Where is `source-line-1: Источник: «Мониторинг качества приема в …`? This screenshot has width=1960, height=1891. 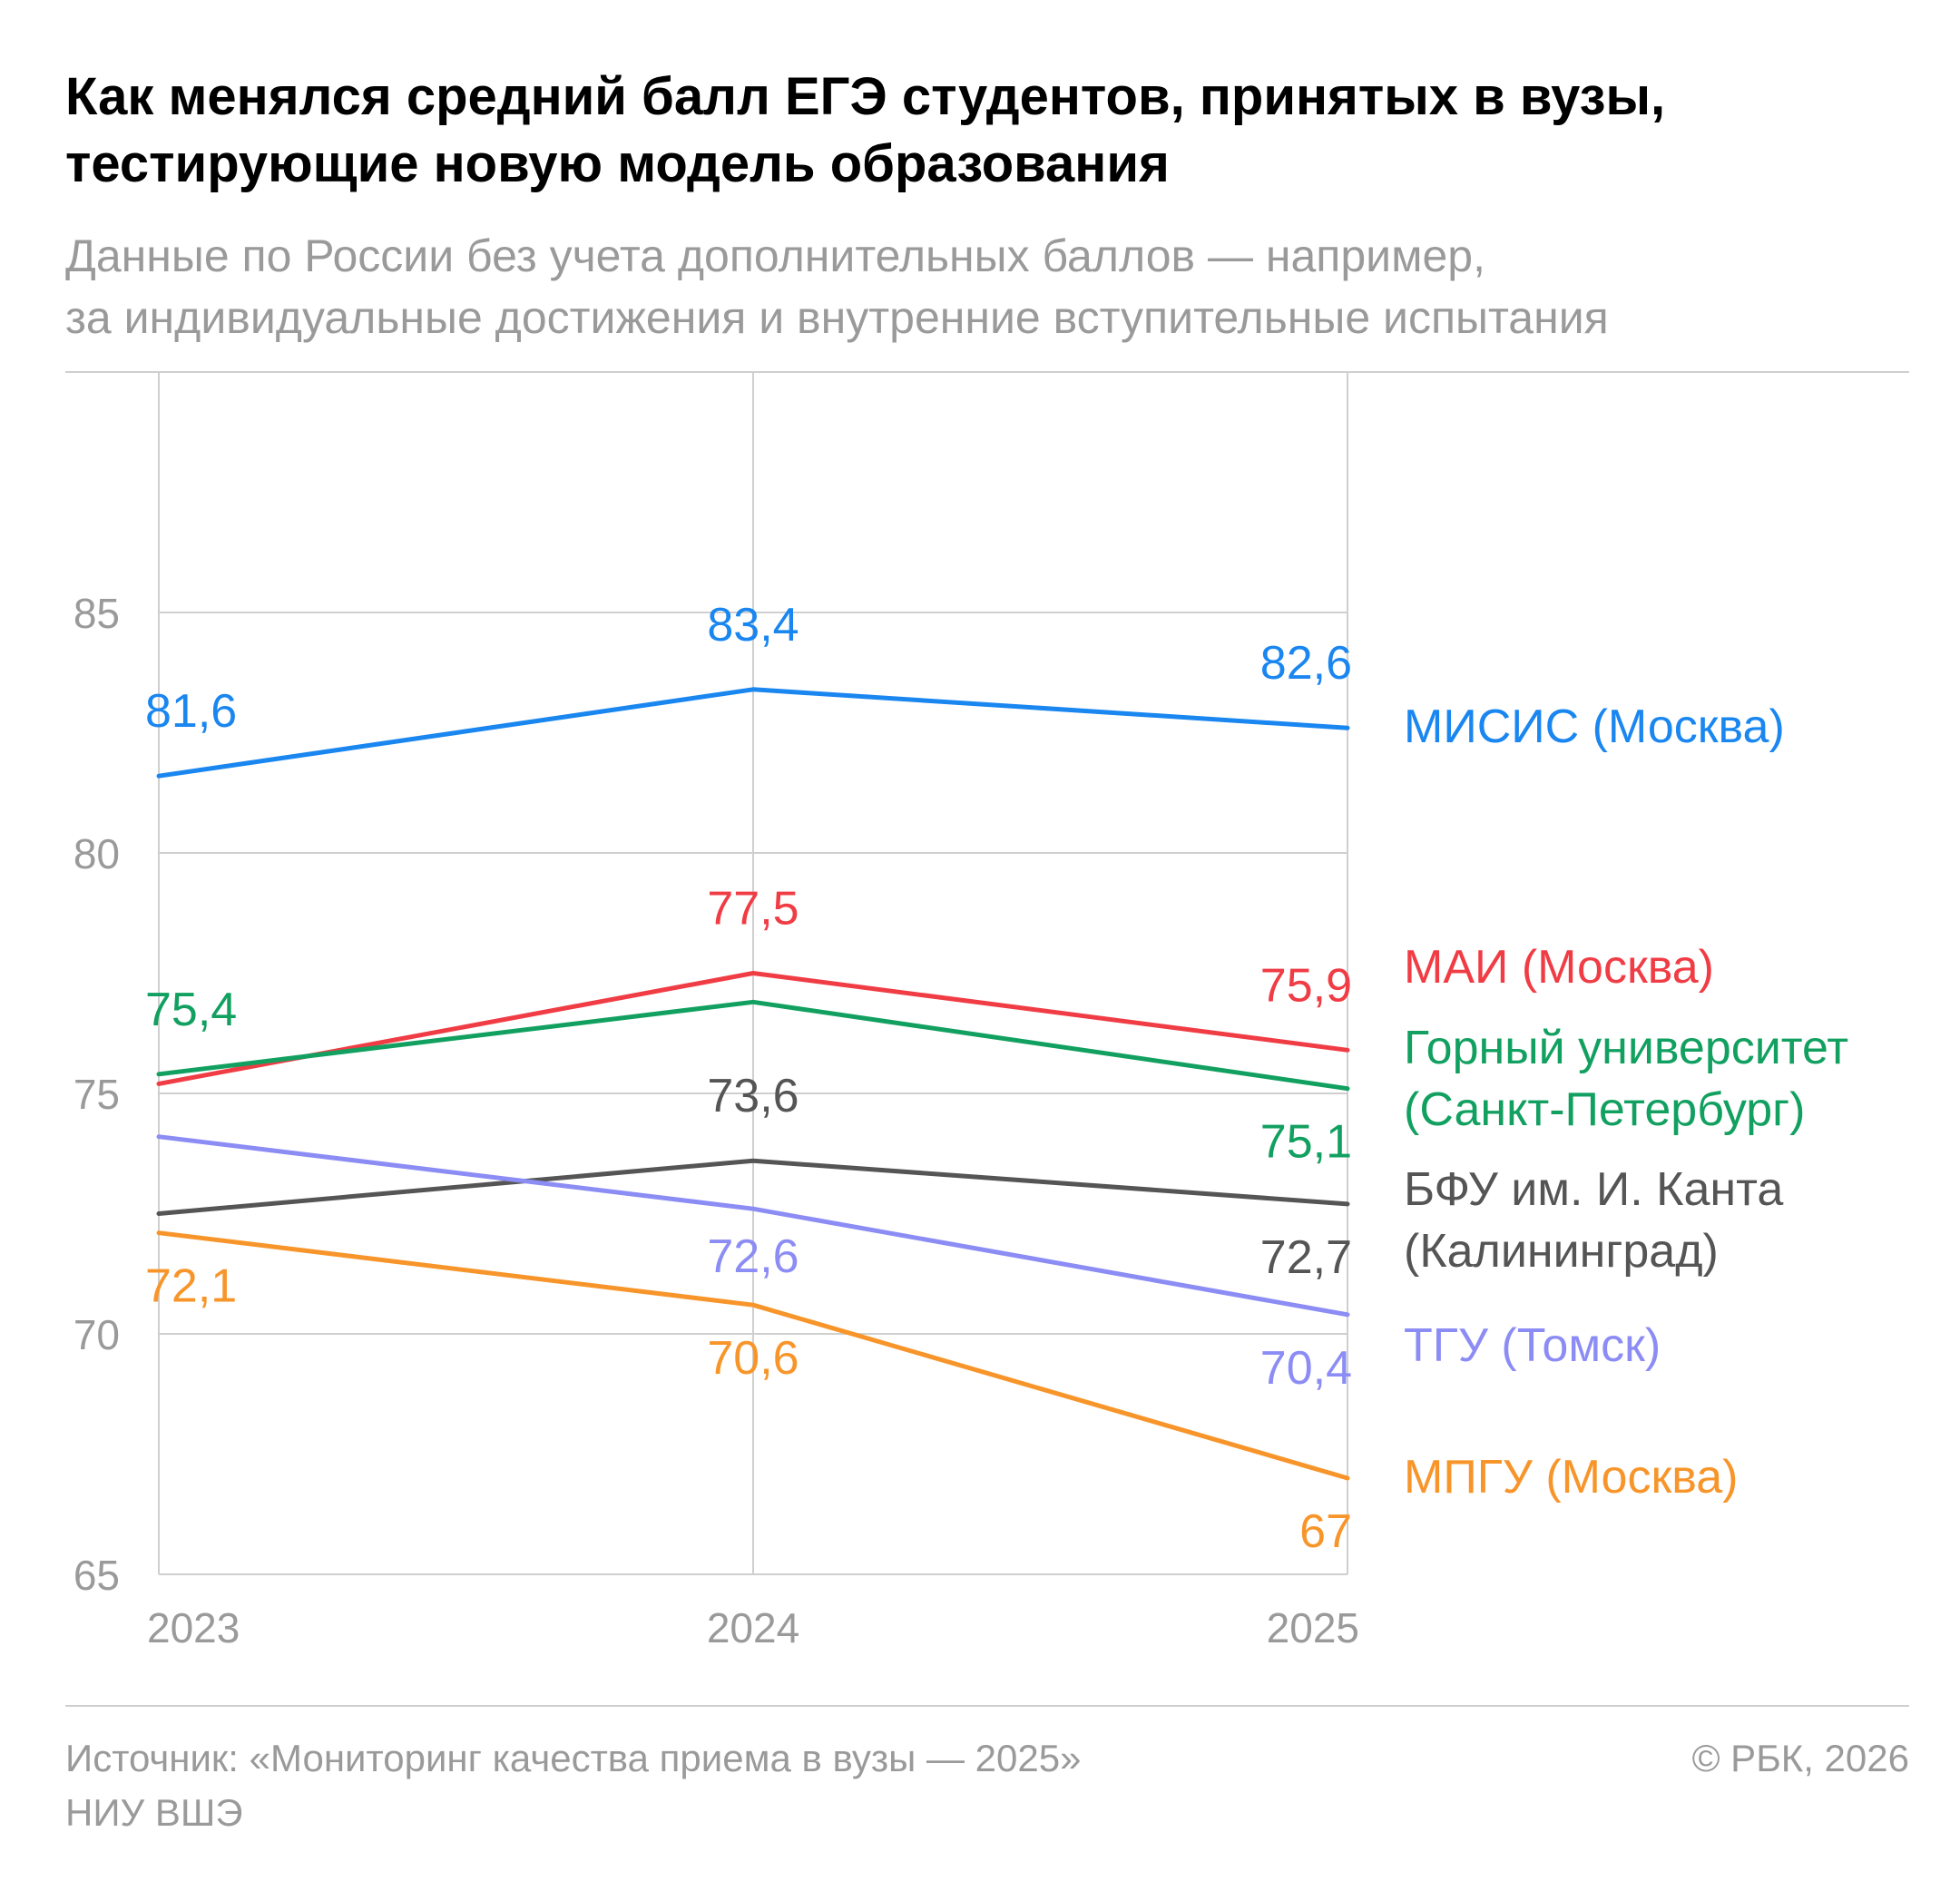
source-line-1: Источник: «Мониторинг качества приема в … is located at coordinates (573, 1758).